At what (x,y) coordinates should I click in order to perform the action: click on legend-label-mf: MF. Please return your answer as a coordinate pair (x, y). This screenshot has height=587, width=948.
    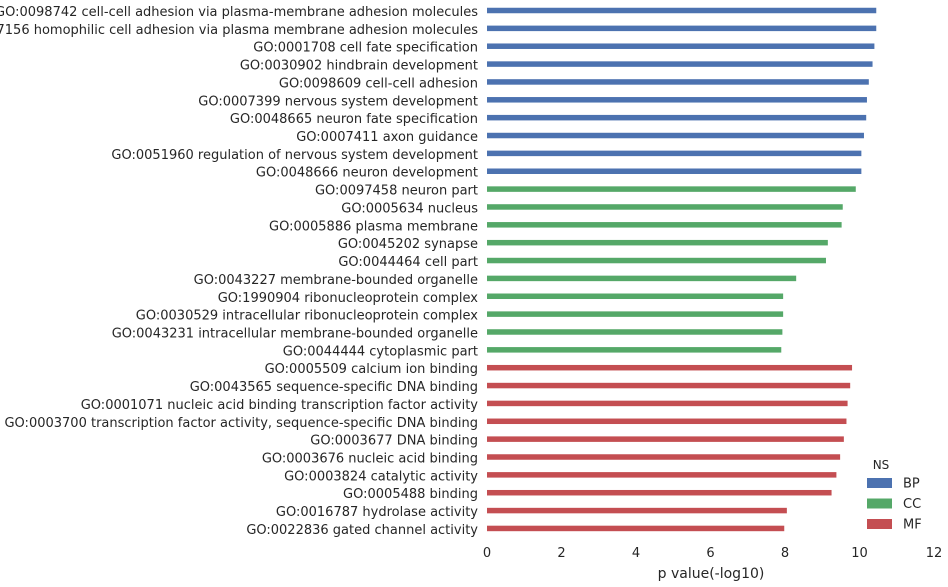
    Looking at the image, I should click on (912, 525).